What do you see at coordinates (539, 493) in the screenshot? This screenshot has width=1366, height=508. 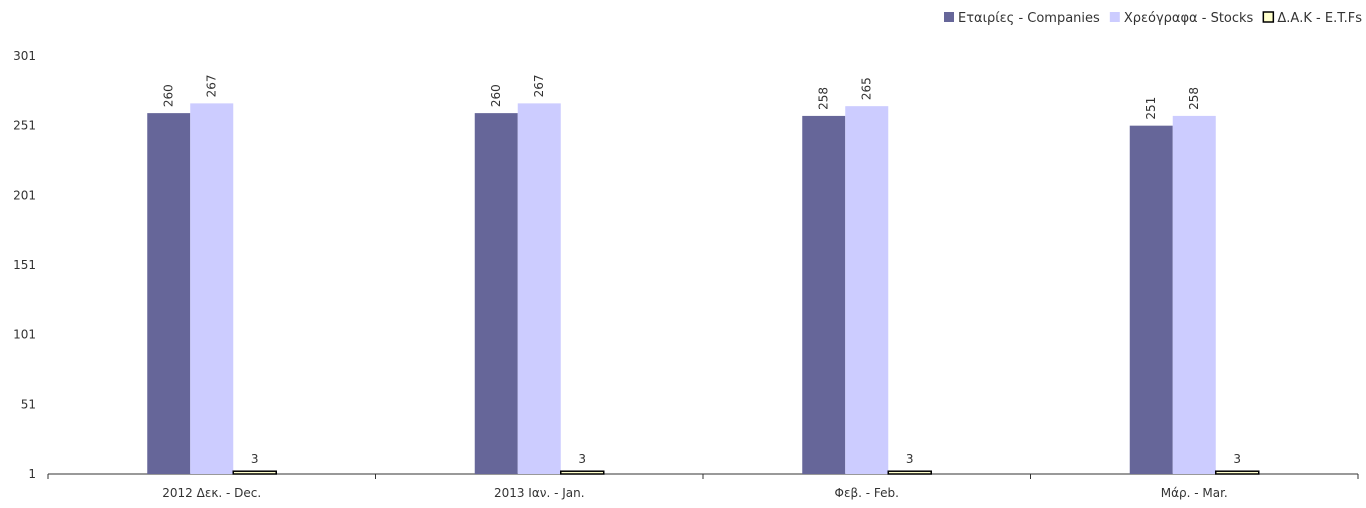 I see `x-tick-label: 2013 Ιαν. - Jan.` at bounding box center [539, 493].